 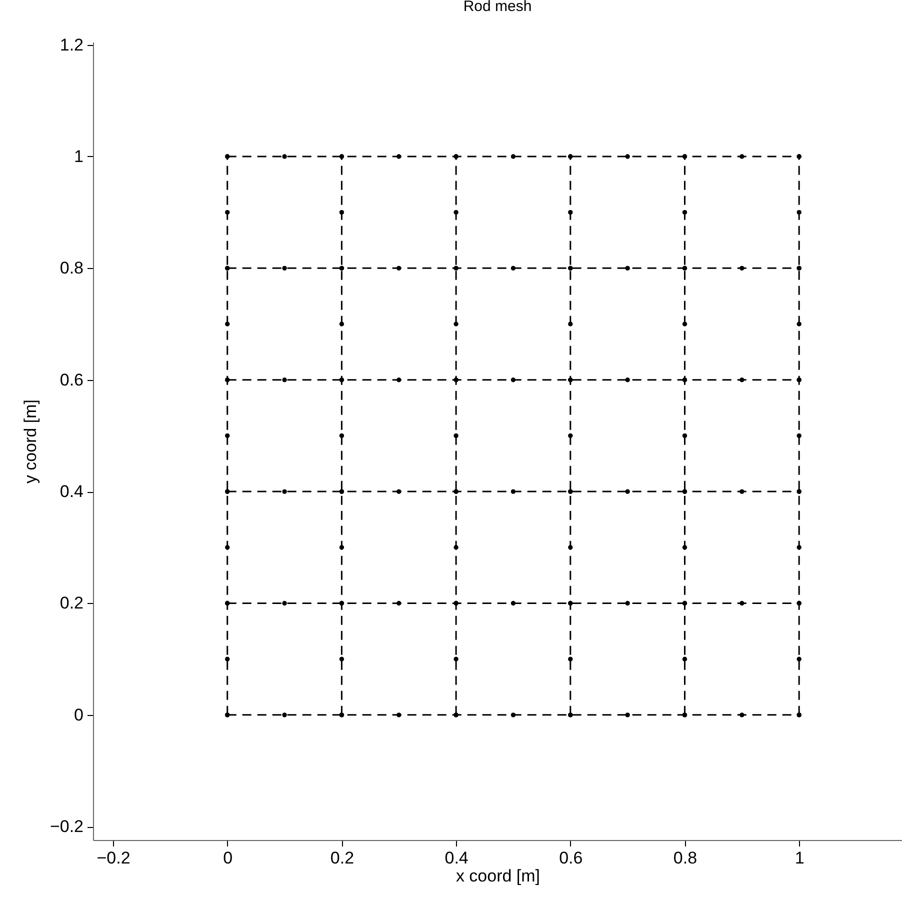 What do you see at coordinates (571, 858) in the screenshot?
I see `x-tick-label: 0.6` at bounding box center [571, 858].